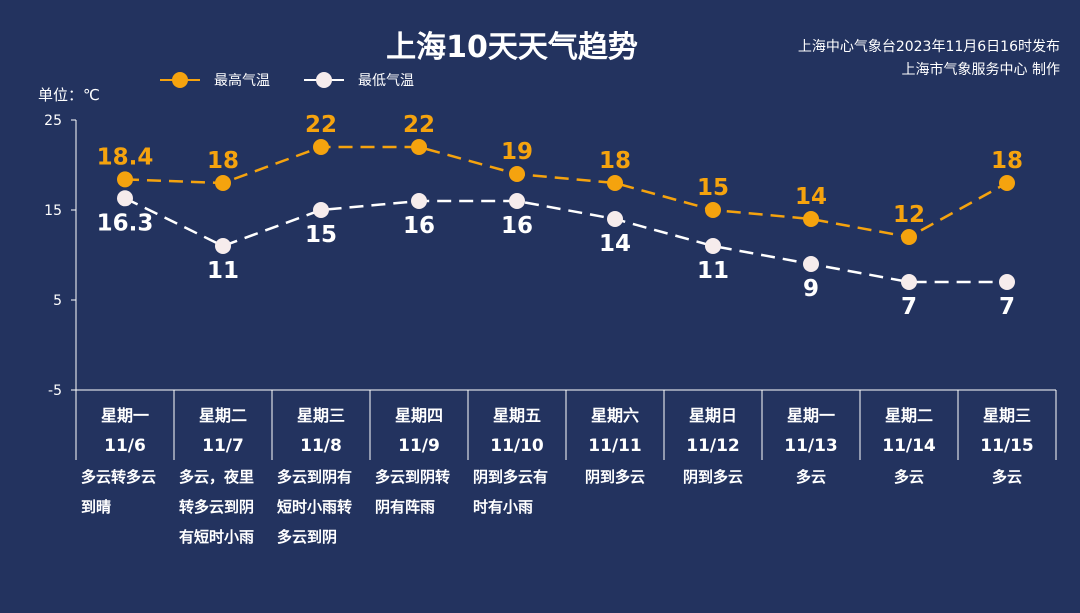 Image resolution: width=1080 pixels, height=613 pixels. What do you see at coordinates (419, 415) in the screenshot?
I see `x-tick-weekday: 星期四` at bounding box center [419, 415].